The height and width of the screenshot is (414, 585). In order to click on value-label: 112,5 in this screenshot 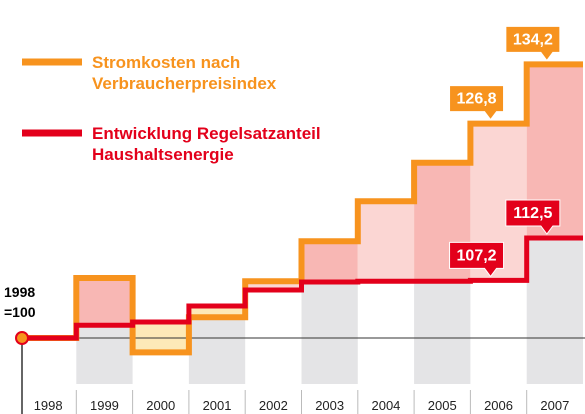, I will do `click(532, 213)`.